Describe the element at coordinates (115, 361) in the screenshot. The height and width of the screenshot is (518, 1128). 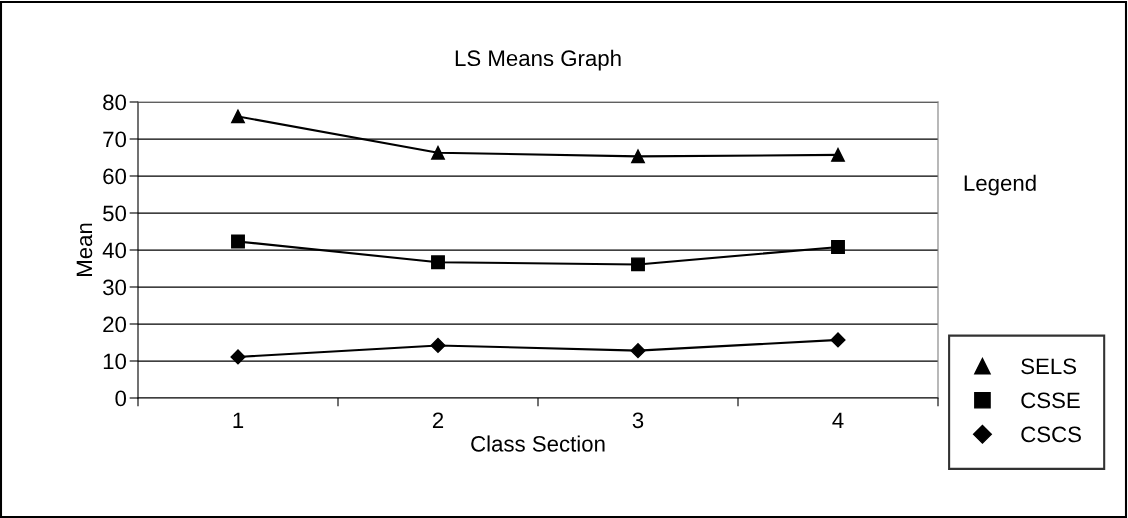
I see `y-tick-label: 10` at that location.